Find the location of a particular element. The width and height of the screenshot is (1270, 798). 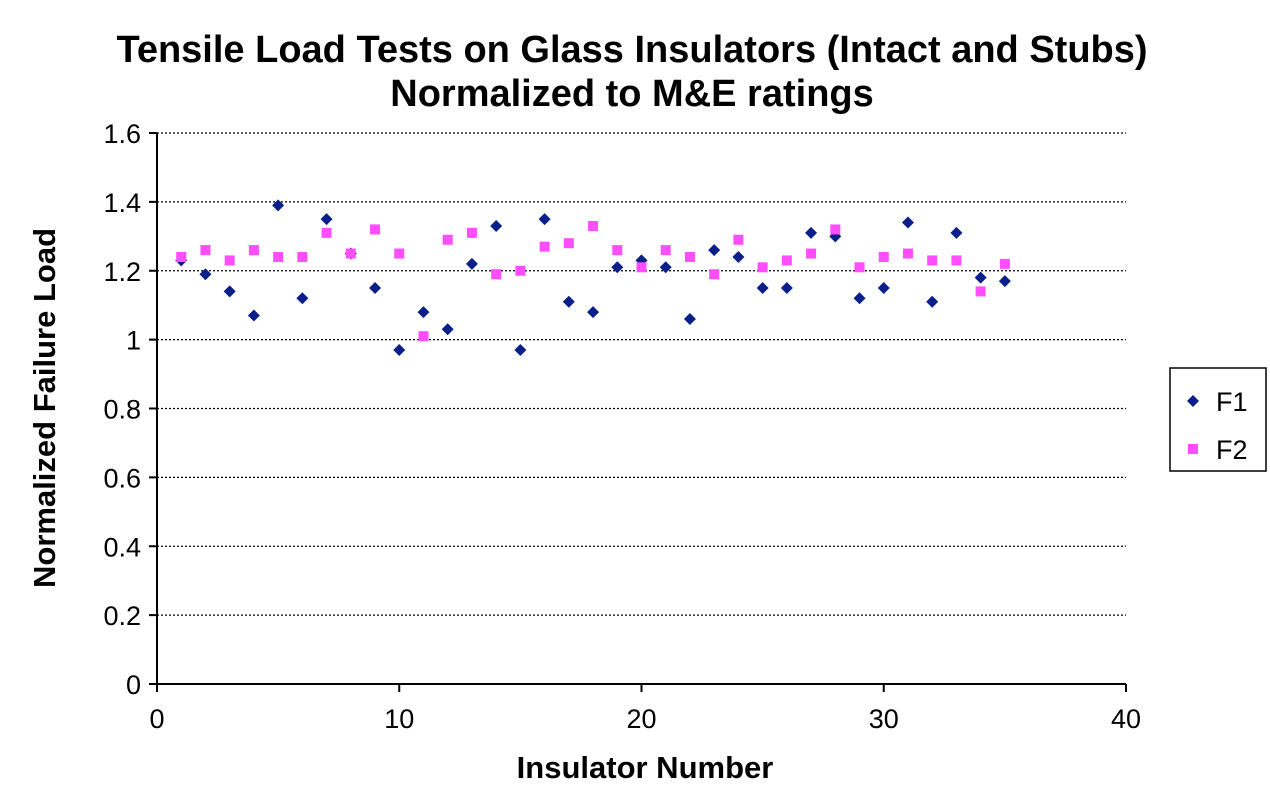

y-tick-label: 1.4 is located at coordinates (122, 203).